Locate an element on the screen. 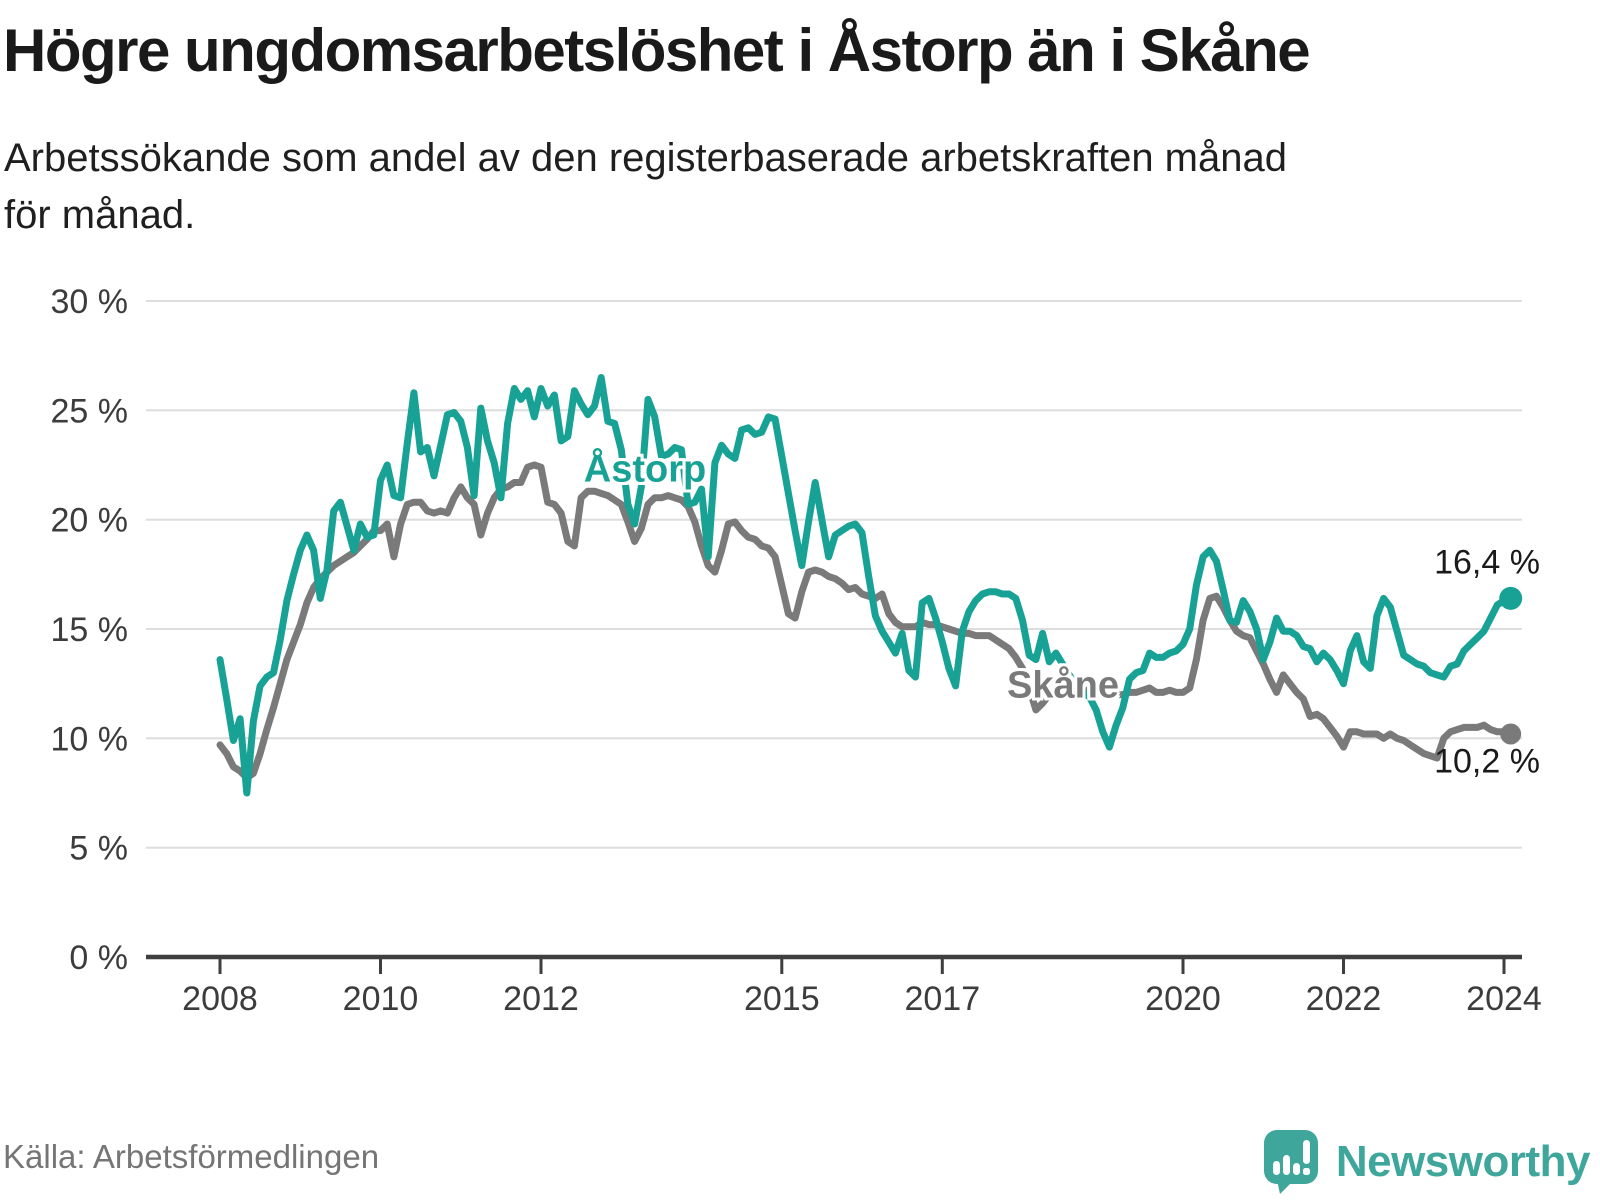 The image size is (1600, 1200). x-tick-label: 2020 is located at coordinates (1183, 999).